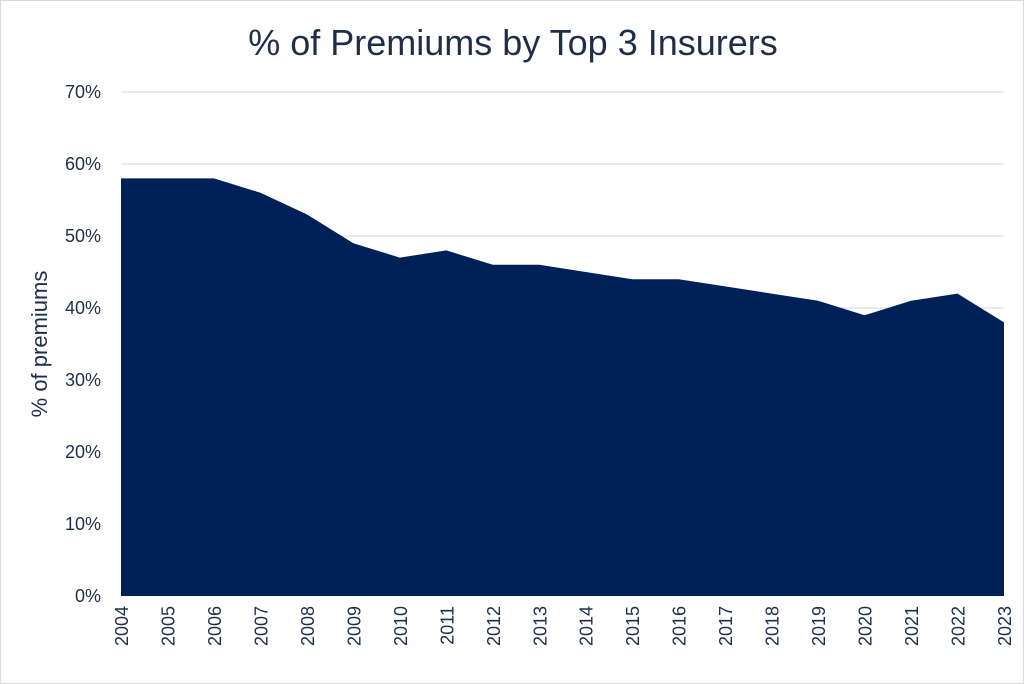 The image size is (1024, 684). Describe the element at coordinates (680, 626) in the screenshot. I see `x-tick-label: 2016` at that location.